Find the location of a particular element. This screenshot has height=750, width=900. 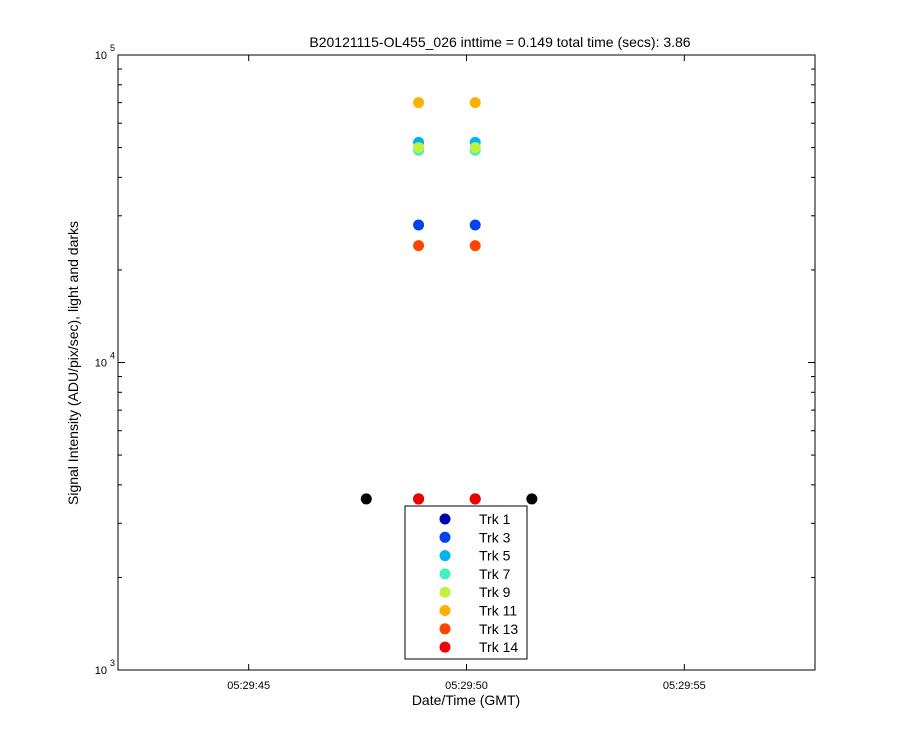

legend-label: Trk 14 is located at coordinates (498, 647).